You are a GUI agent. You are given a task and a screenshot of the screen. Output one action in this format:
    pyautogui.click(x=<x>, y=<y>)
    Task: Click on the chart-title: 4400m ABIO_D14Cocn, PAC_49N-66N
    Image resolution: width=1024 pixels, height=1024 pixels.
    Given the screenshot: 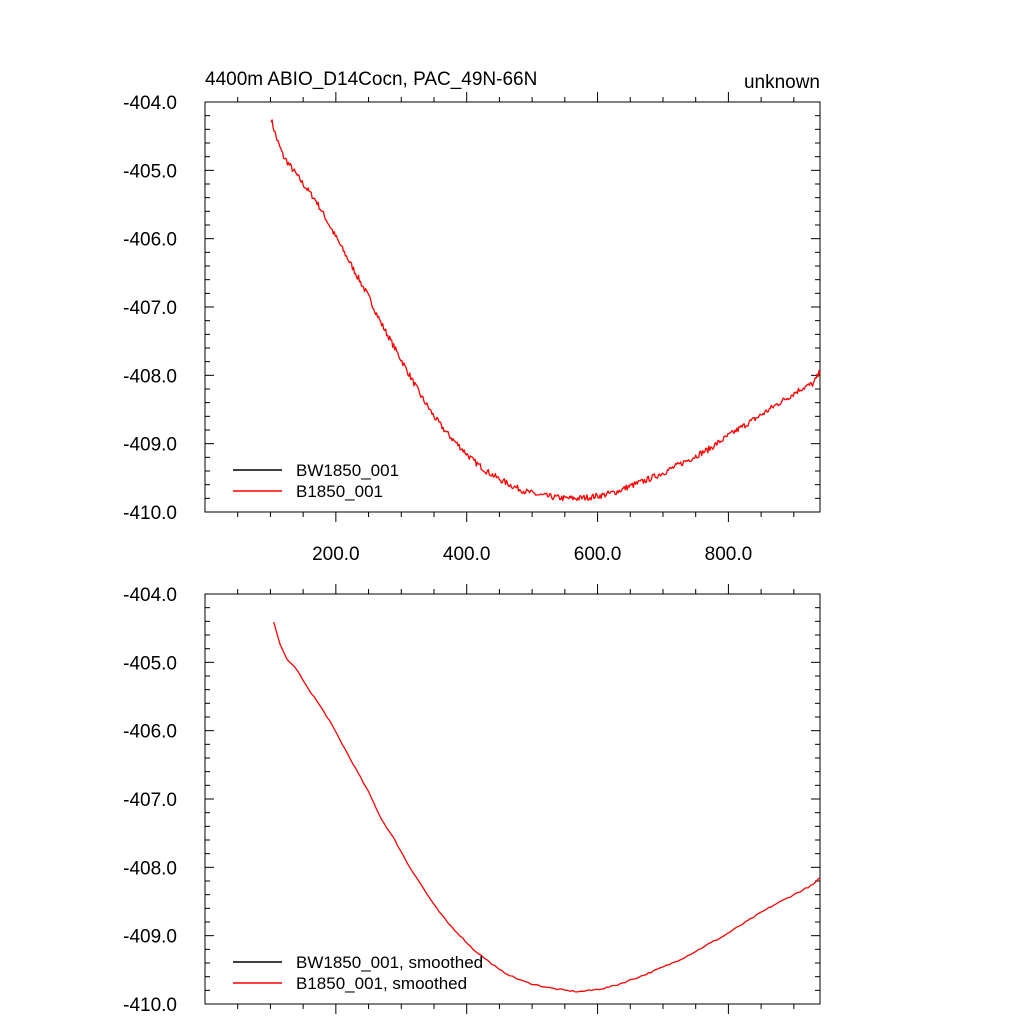 What is the action you would take?
    pyautogui.click(x=371, y=79)
    